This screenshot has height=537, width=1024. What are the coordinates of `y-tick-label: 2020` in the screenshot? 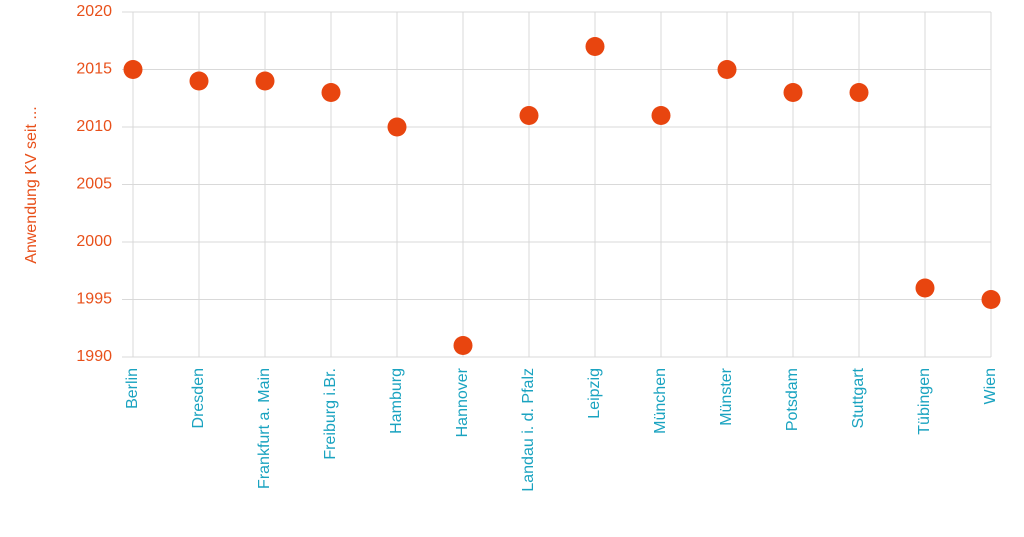 It's located at (94, 11).